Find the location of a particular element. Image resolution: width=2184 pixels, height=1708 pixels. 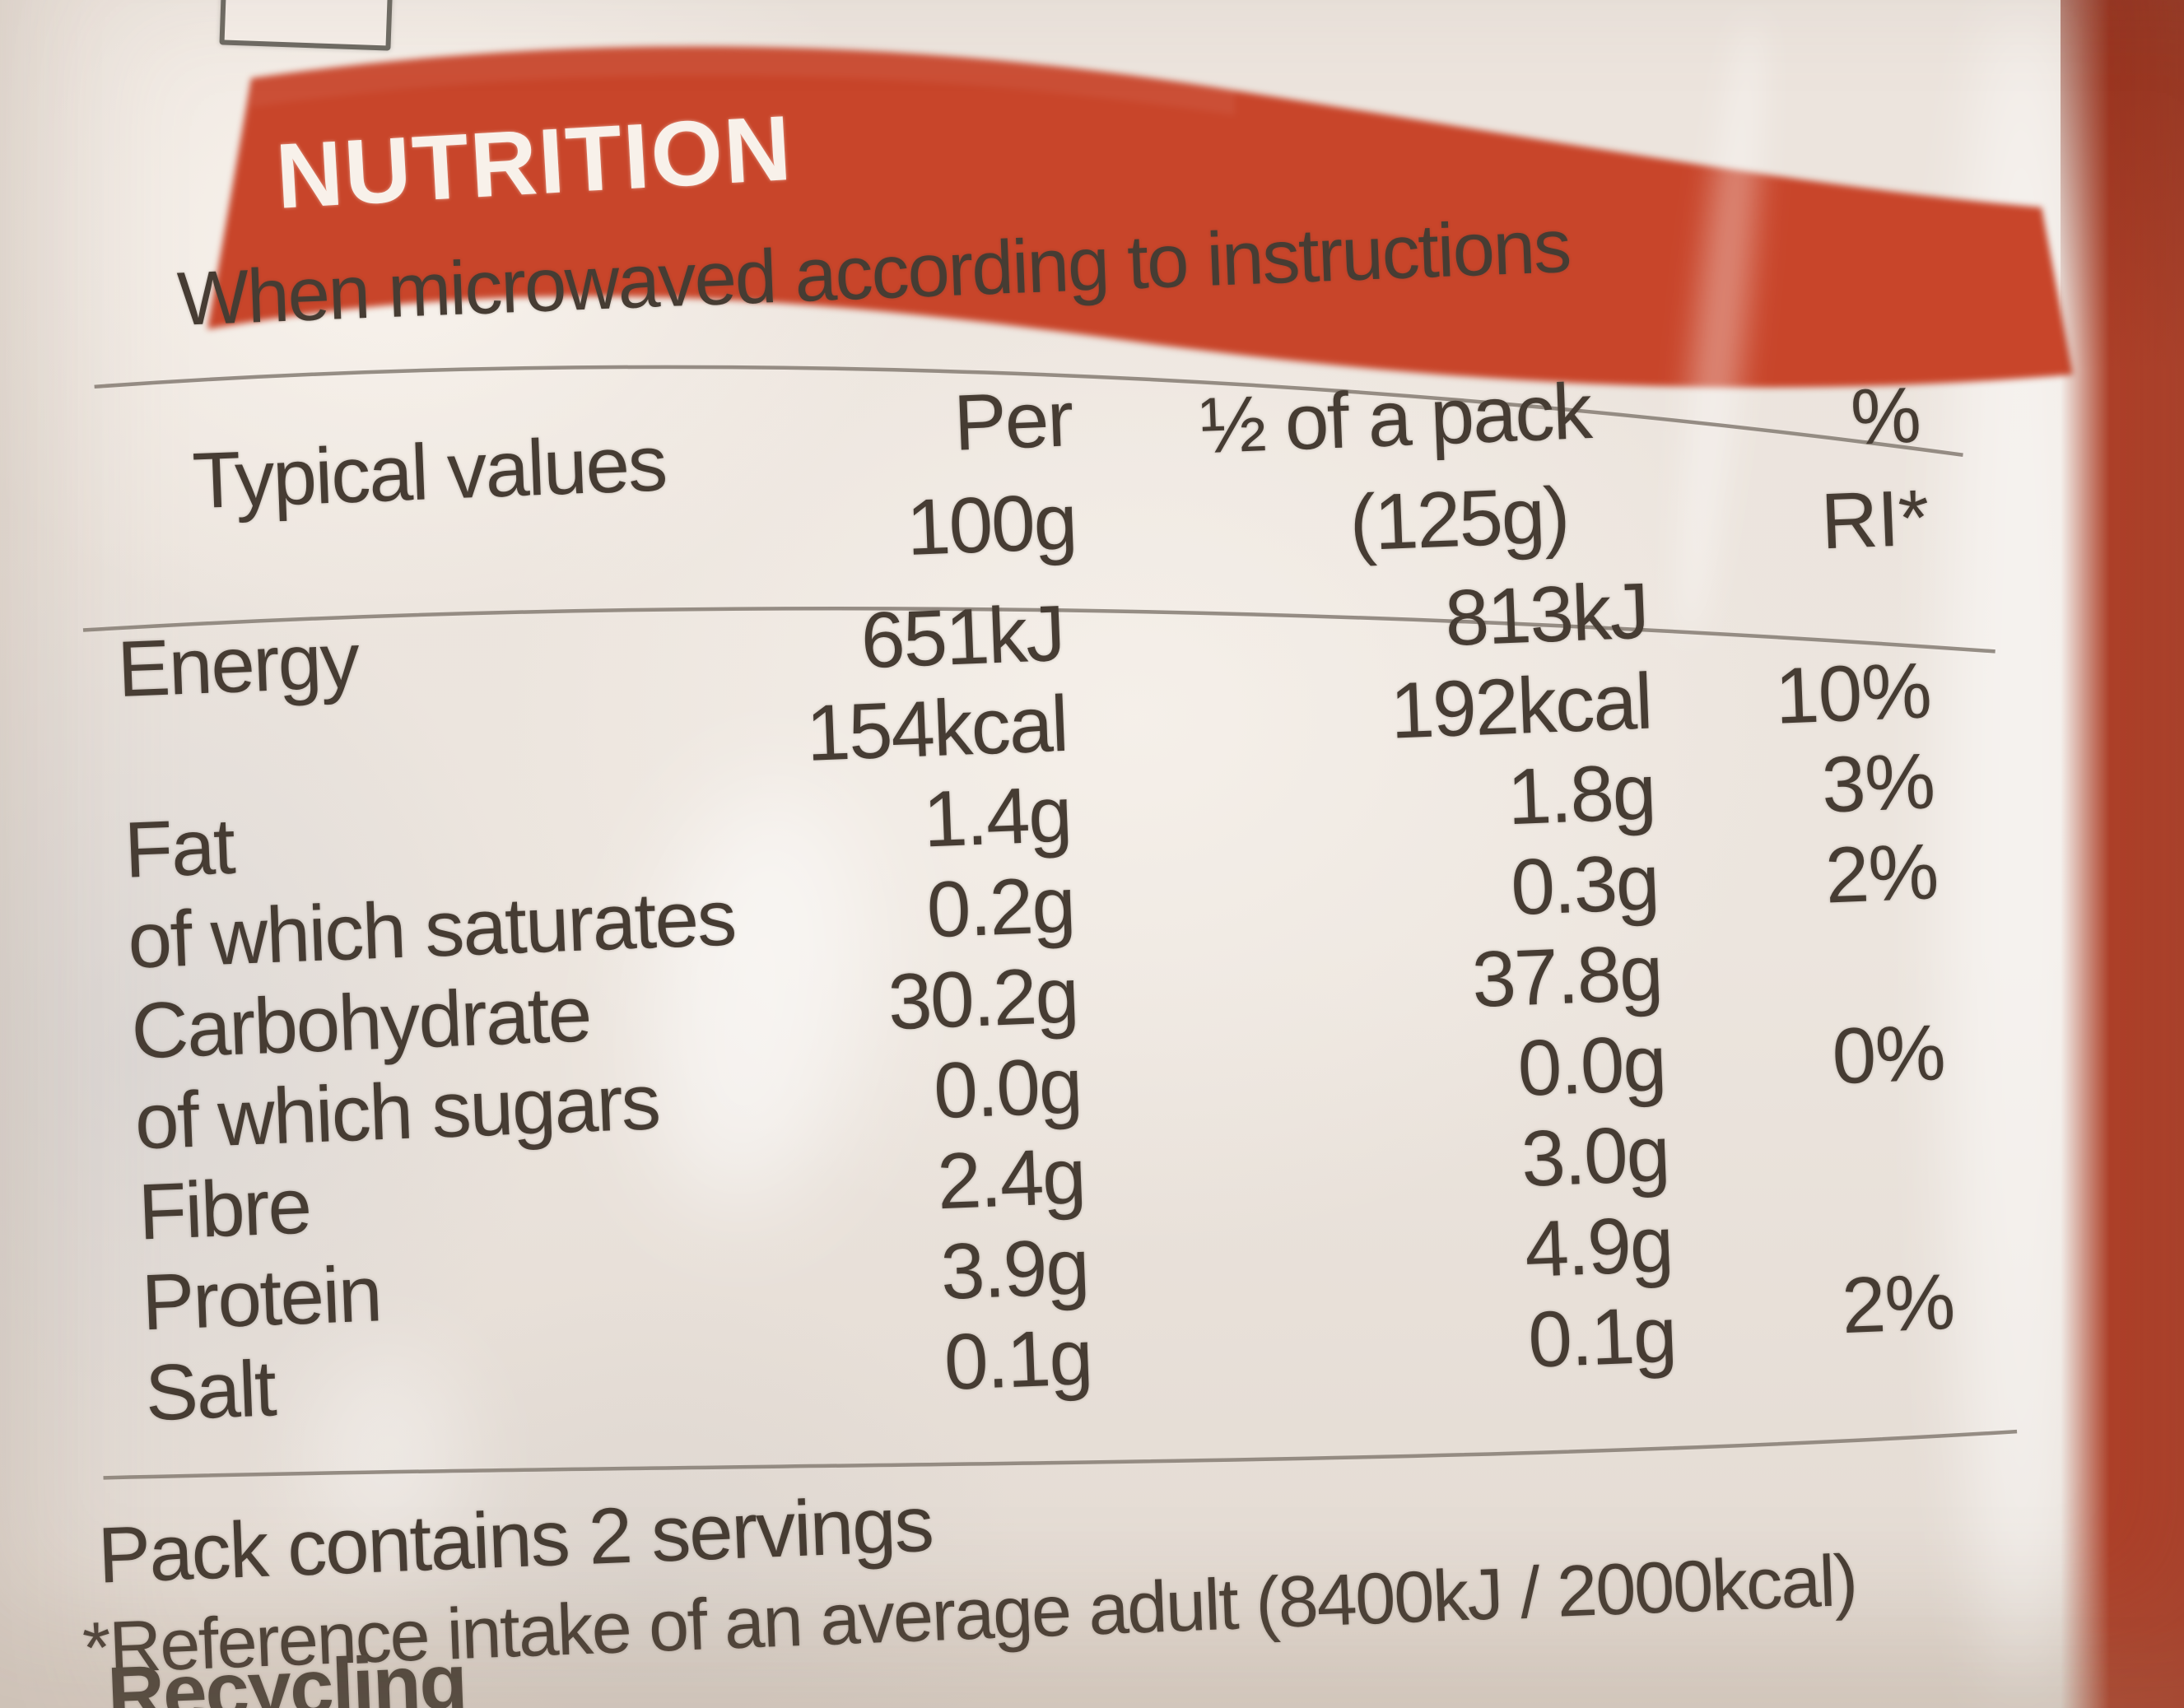

package-edge-stripe-shadow is located at coordinates (2122, 185).